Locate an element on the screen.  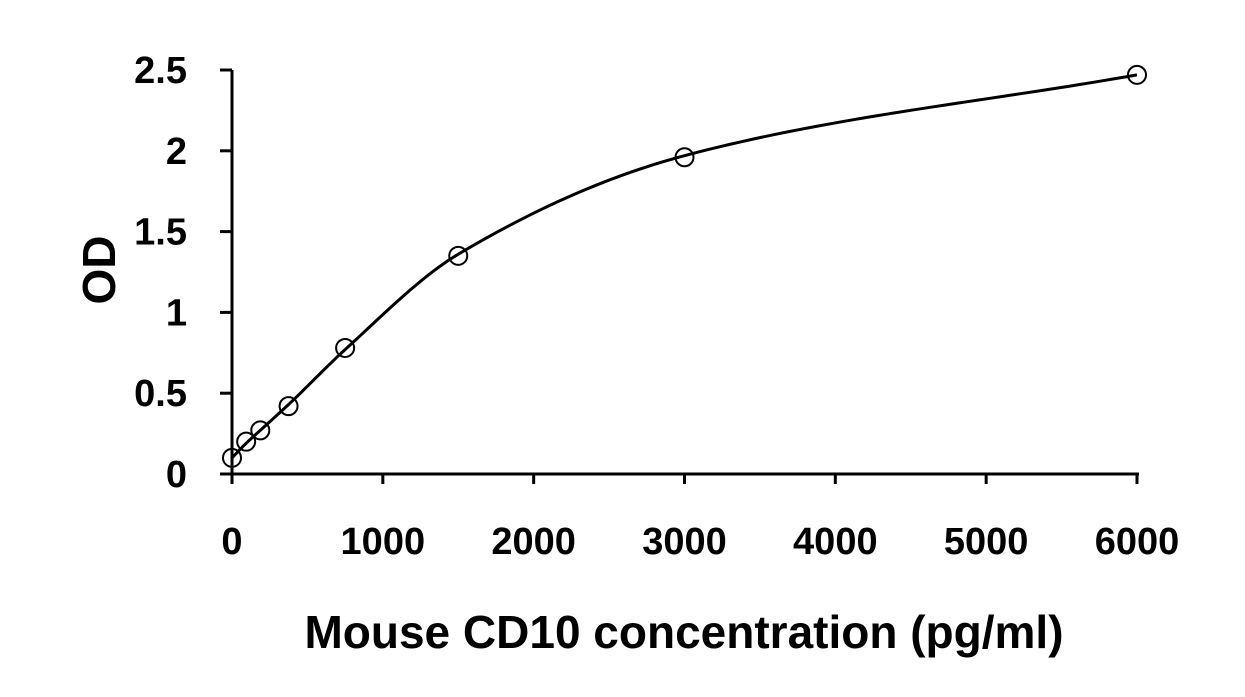
x-tick-label: 1000 is located at coordinates (383, 542).